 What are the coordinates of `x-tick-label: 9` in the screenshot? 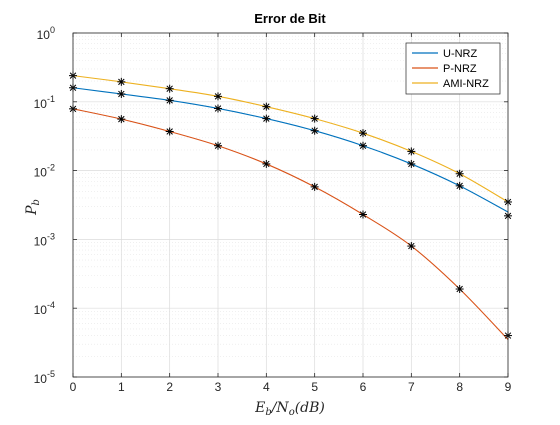 It's located at (508, 387).